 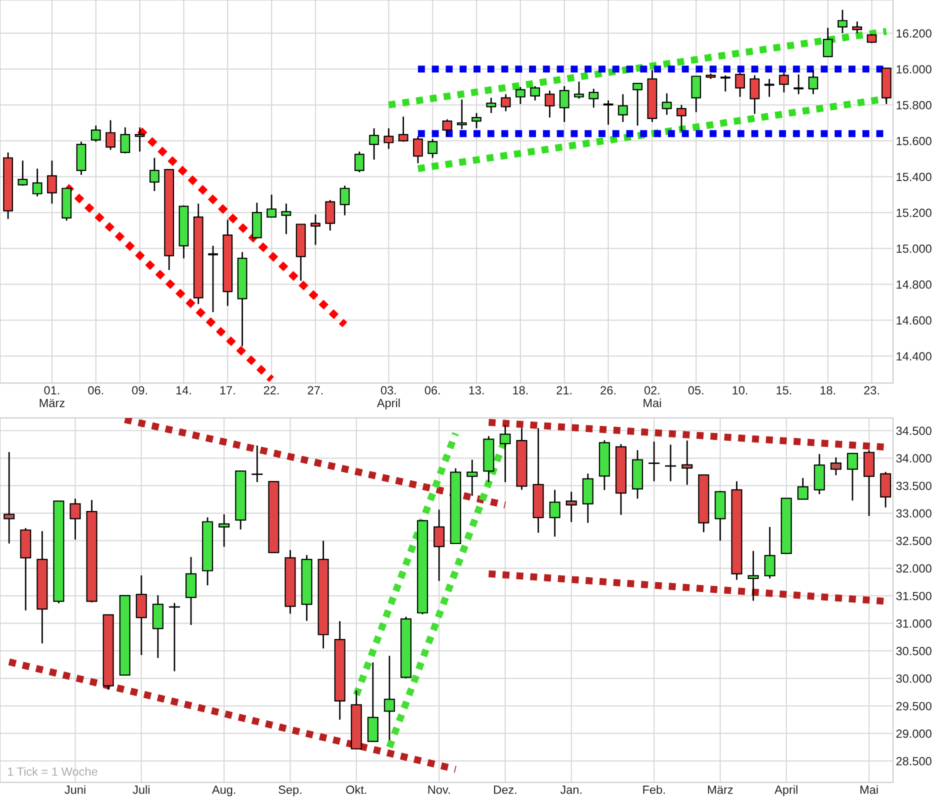 I want to click on x-tick-label: Aug., so click(x=224, y=791).